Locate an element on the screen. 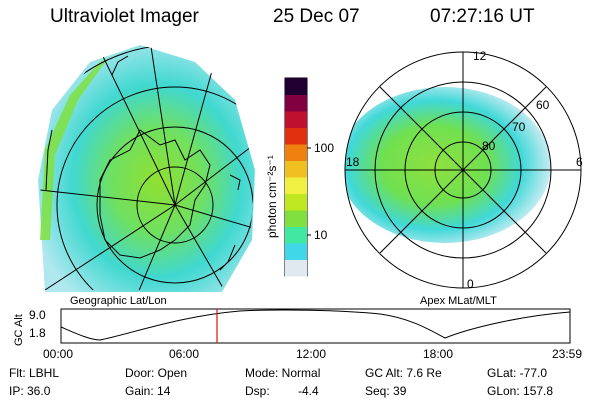  colorbar-cells is located at coordinates (296, 177).